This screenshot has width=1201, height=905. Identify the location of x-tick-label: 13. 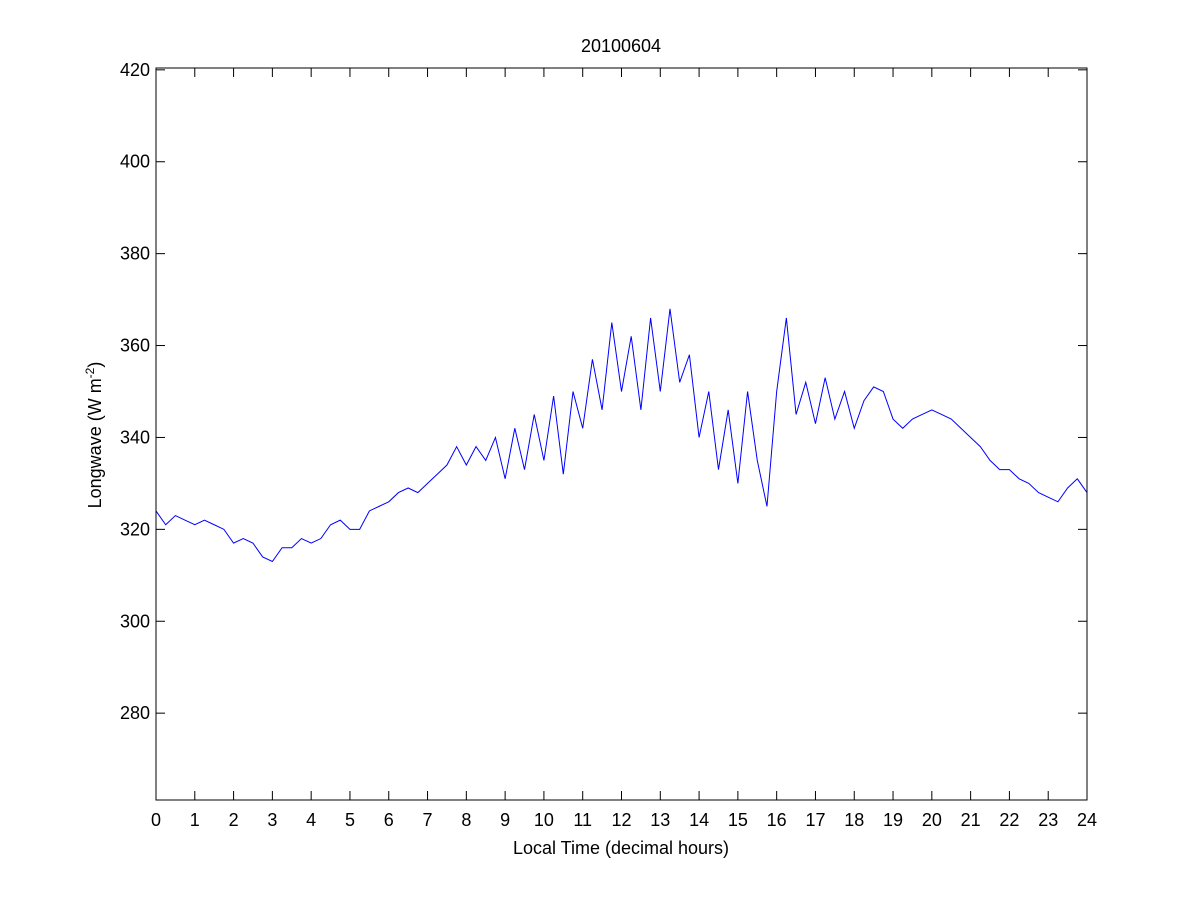
(660, 820).